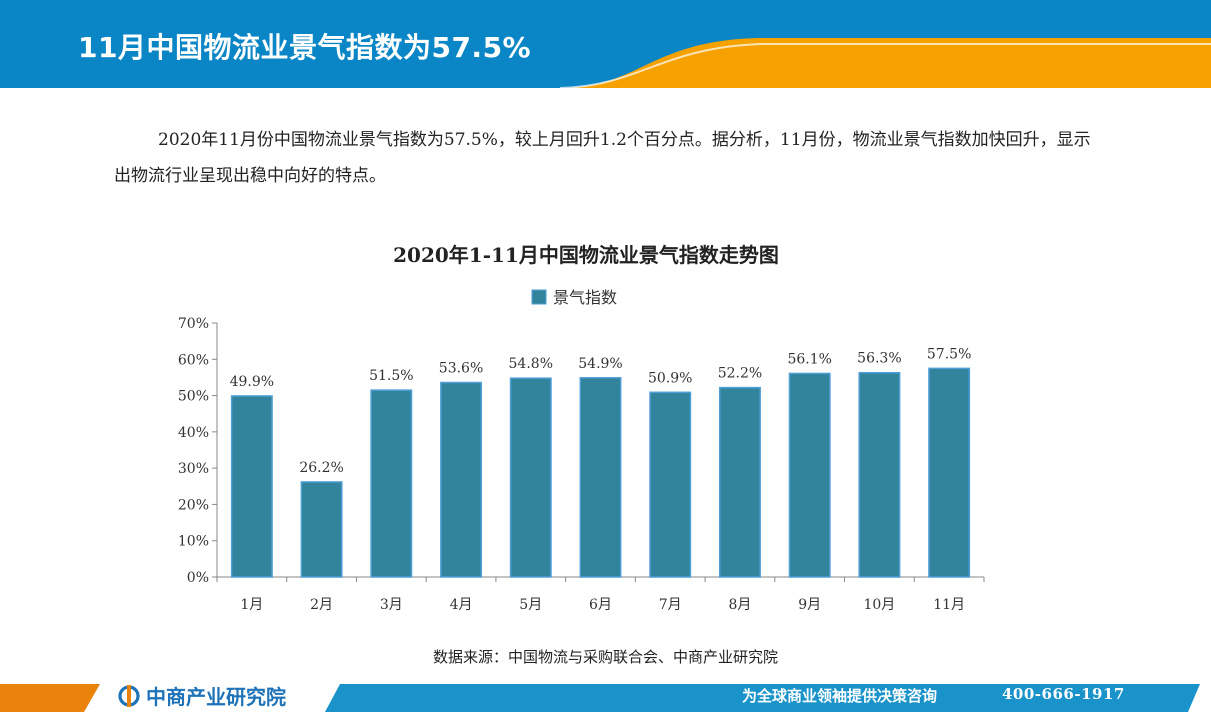 This screenshot has height=716, width=1211. What do you see at coordinates (193, 433) in the screenshot?
I see `y-tick-label: 40%` at bounding box center [193, 433].